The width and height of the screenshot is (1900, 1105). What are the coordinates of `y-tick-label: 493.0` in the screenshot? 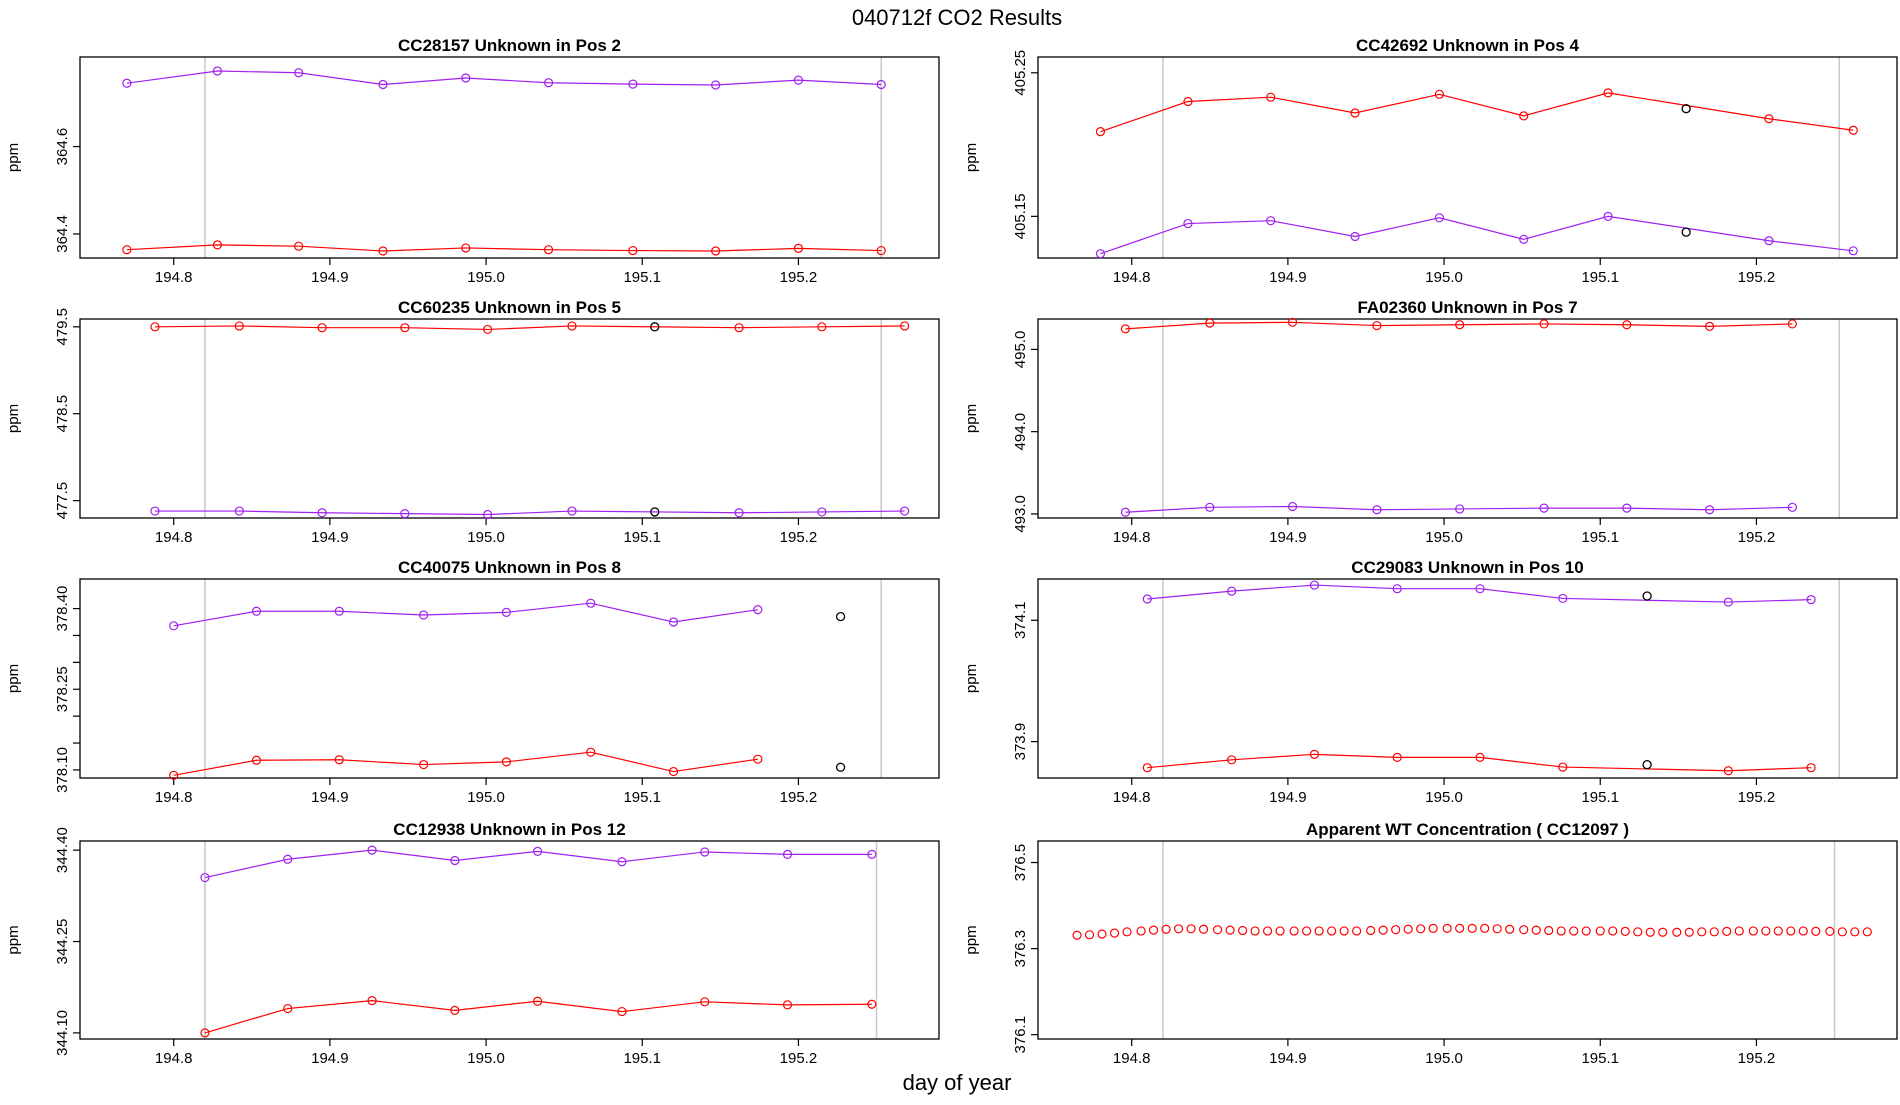 It's located at (1020, 514).